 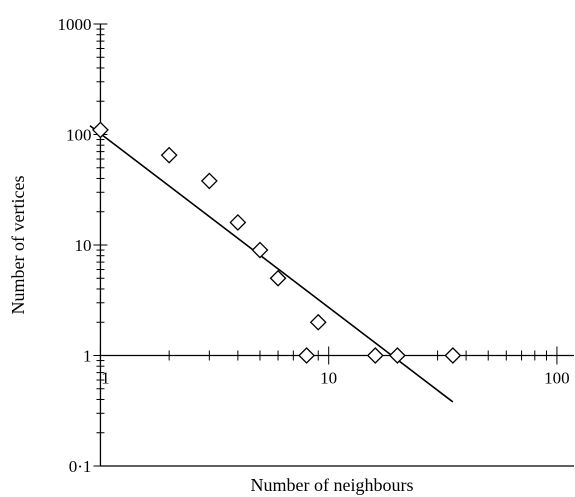 I want to click on y-axis-title: Number of vertices, so click(x=18, y=245).